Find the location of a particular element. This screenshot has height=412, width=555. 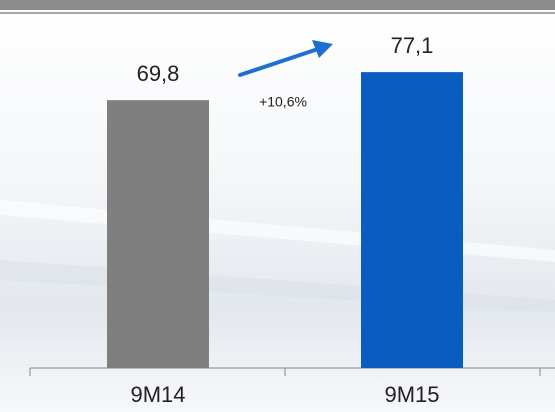

x-tick-label: 9M14 is located at coordinates (157, 394).